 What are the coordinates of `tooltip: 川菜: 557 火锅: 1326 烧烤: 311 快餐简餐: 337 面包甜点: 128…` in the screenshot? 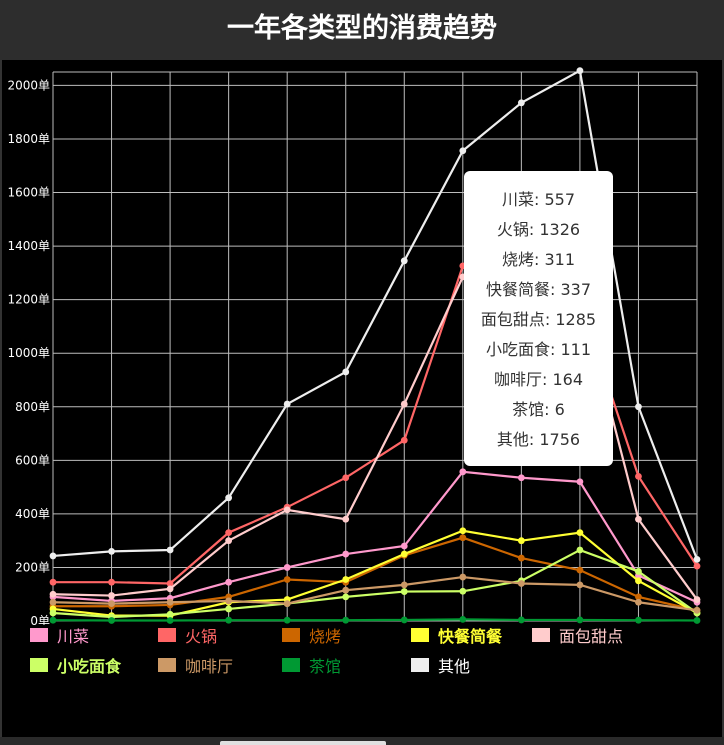 It's located at (538, 318).